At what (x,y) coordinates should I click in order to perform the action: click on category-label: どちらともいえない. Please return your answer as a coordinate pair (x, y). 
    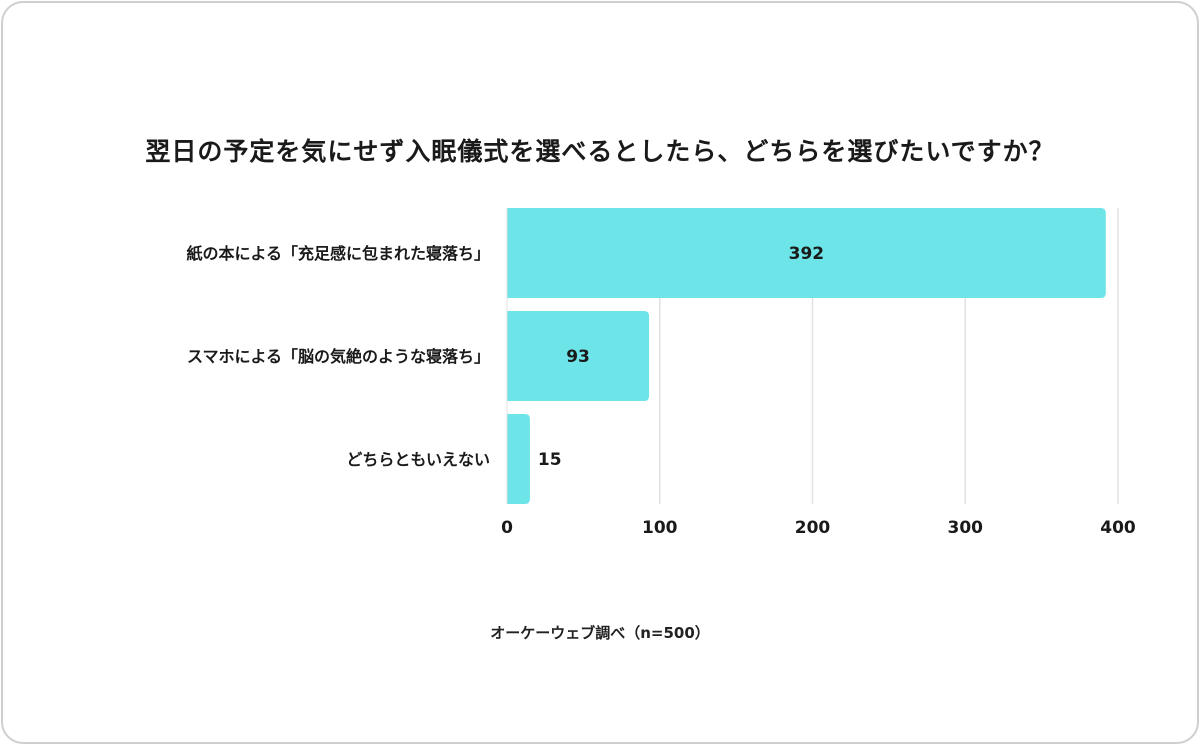
    Looking at the image, I should click on (418, 459).